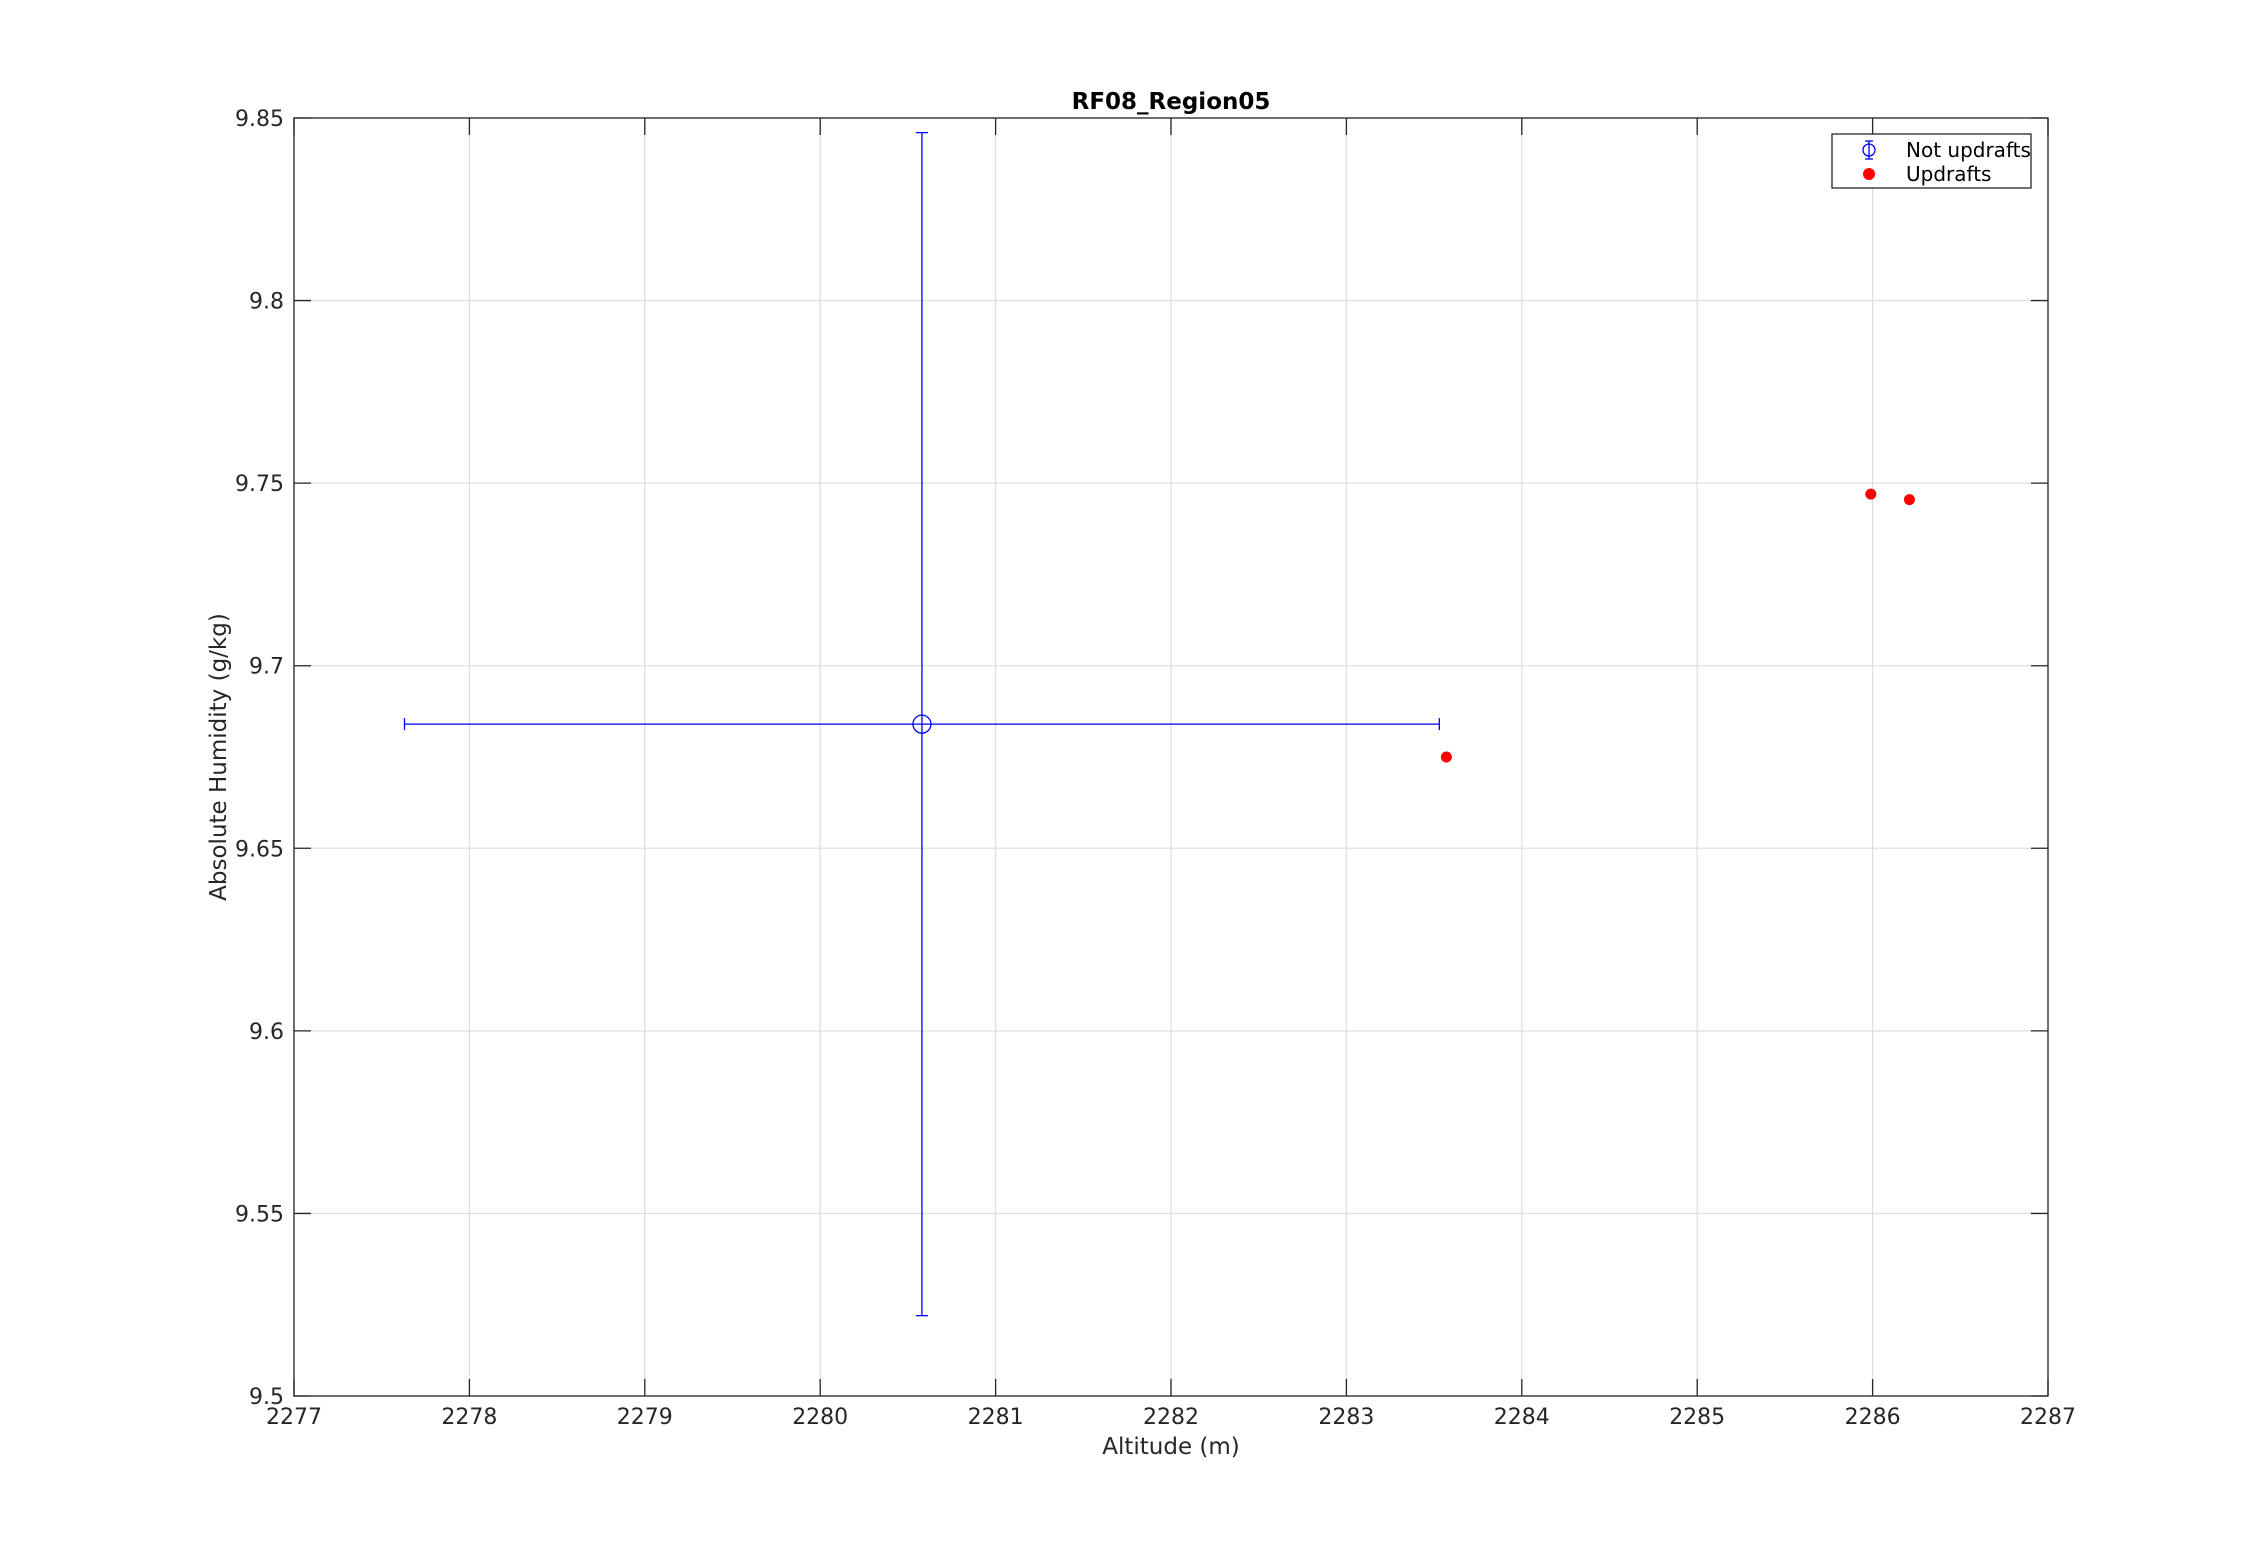  What do you see at coordinates (820, 1417) in the screenshot?
I see `x-tick-label: 2280` at bounding box center [820, 1417].